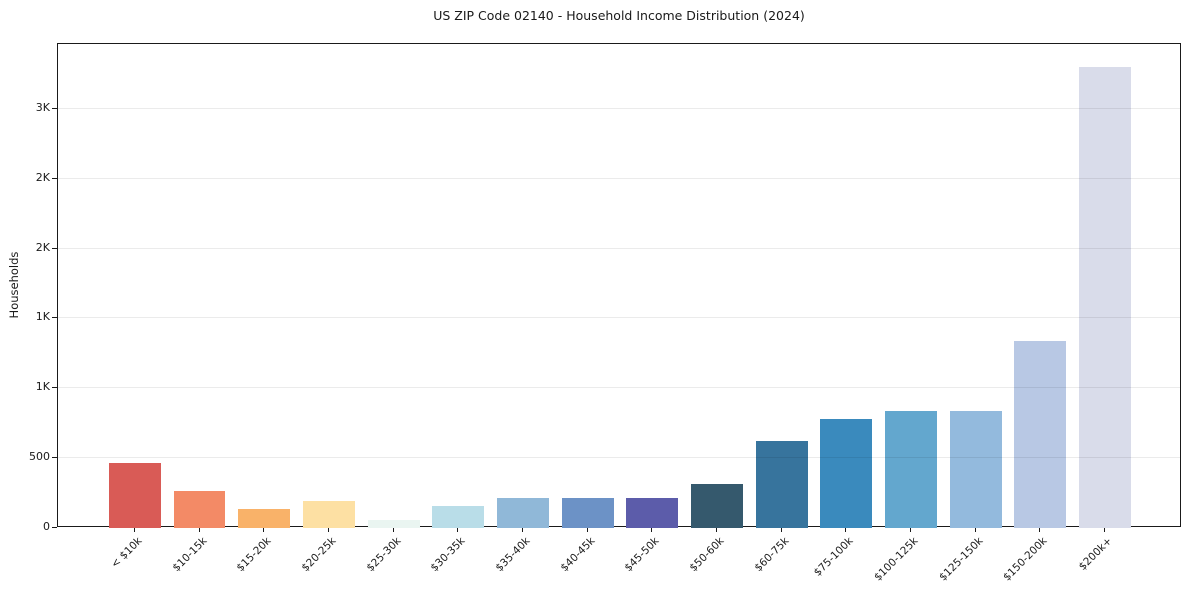 This screenshot has height=590, width=1189. I want to click on y-tick-label: 3K, so click(42, 107).